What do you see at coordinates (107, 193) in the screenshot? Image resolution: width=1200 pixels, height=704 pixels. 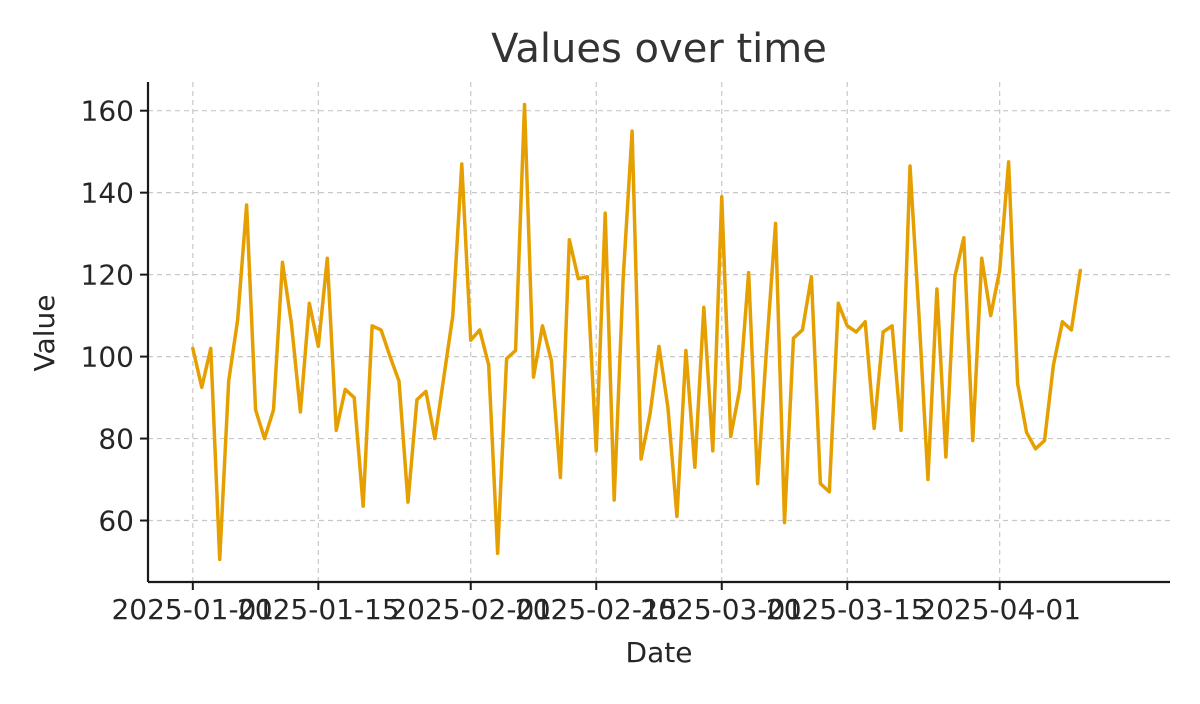 I see `y-tick-label: 140` at bounding box center [107, 193].